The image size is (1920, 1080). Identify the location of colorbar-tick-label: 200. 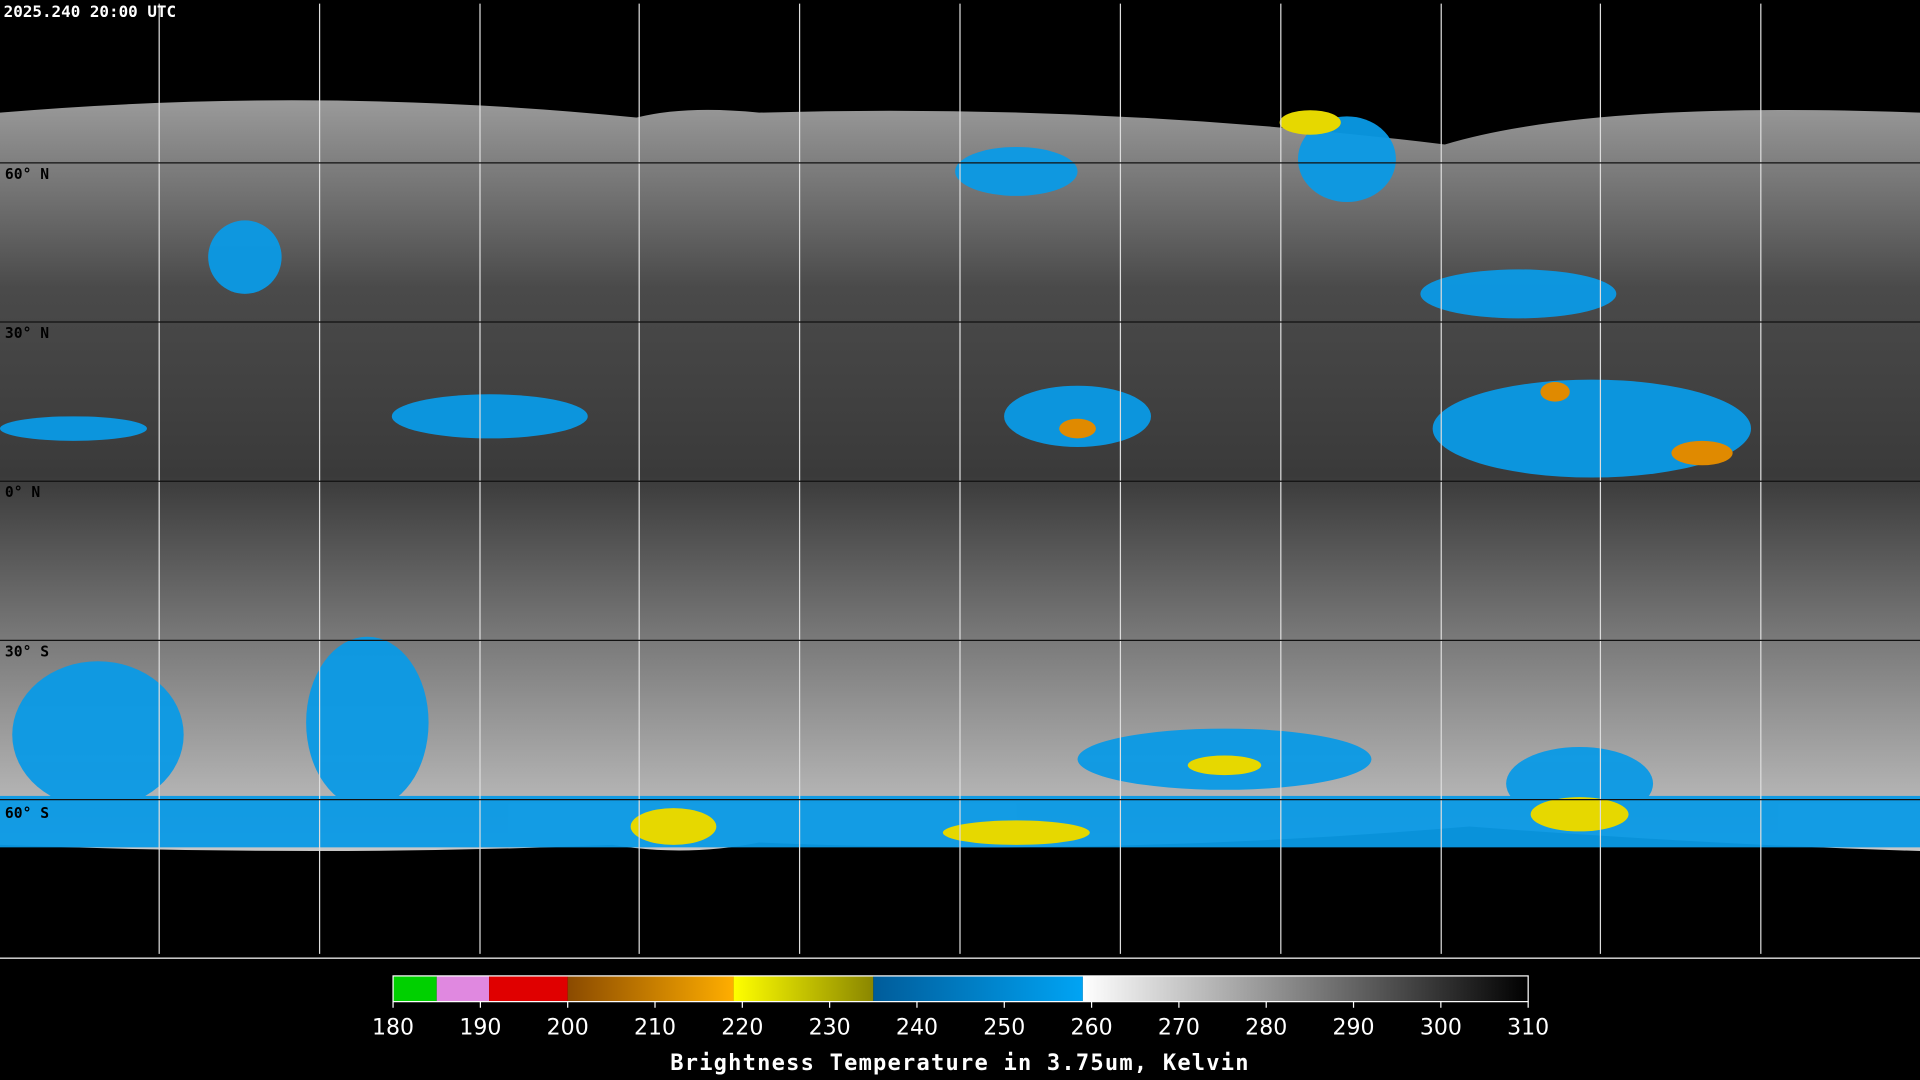
(568, 1028).